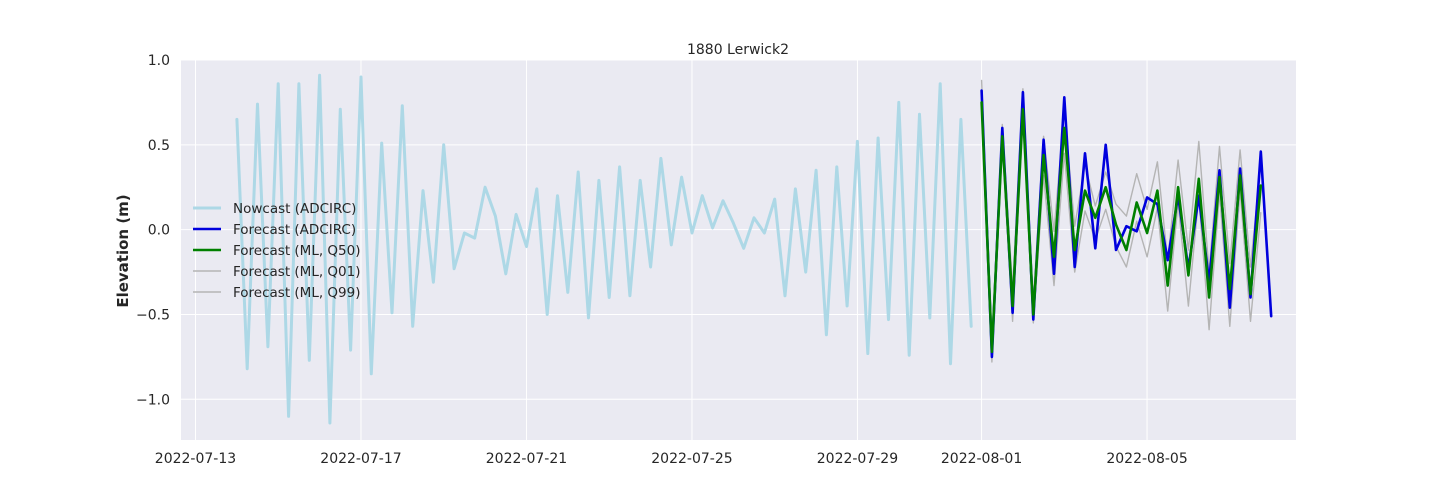 This screenshot has width=1440, height=504. I want to click on x-tick-label: 2022-08-05, so click(1146, 459).